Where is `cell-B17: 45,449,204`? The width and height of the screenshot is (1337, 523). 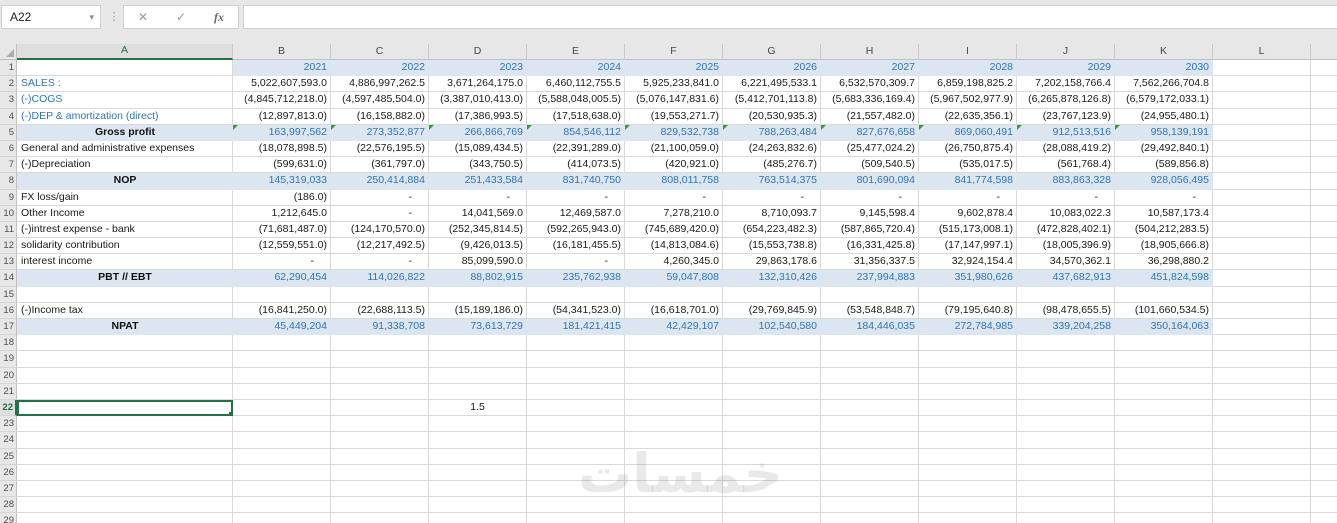 cell-B17: 45,449,204 is located at coordinates (282, 327).